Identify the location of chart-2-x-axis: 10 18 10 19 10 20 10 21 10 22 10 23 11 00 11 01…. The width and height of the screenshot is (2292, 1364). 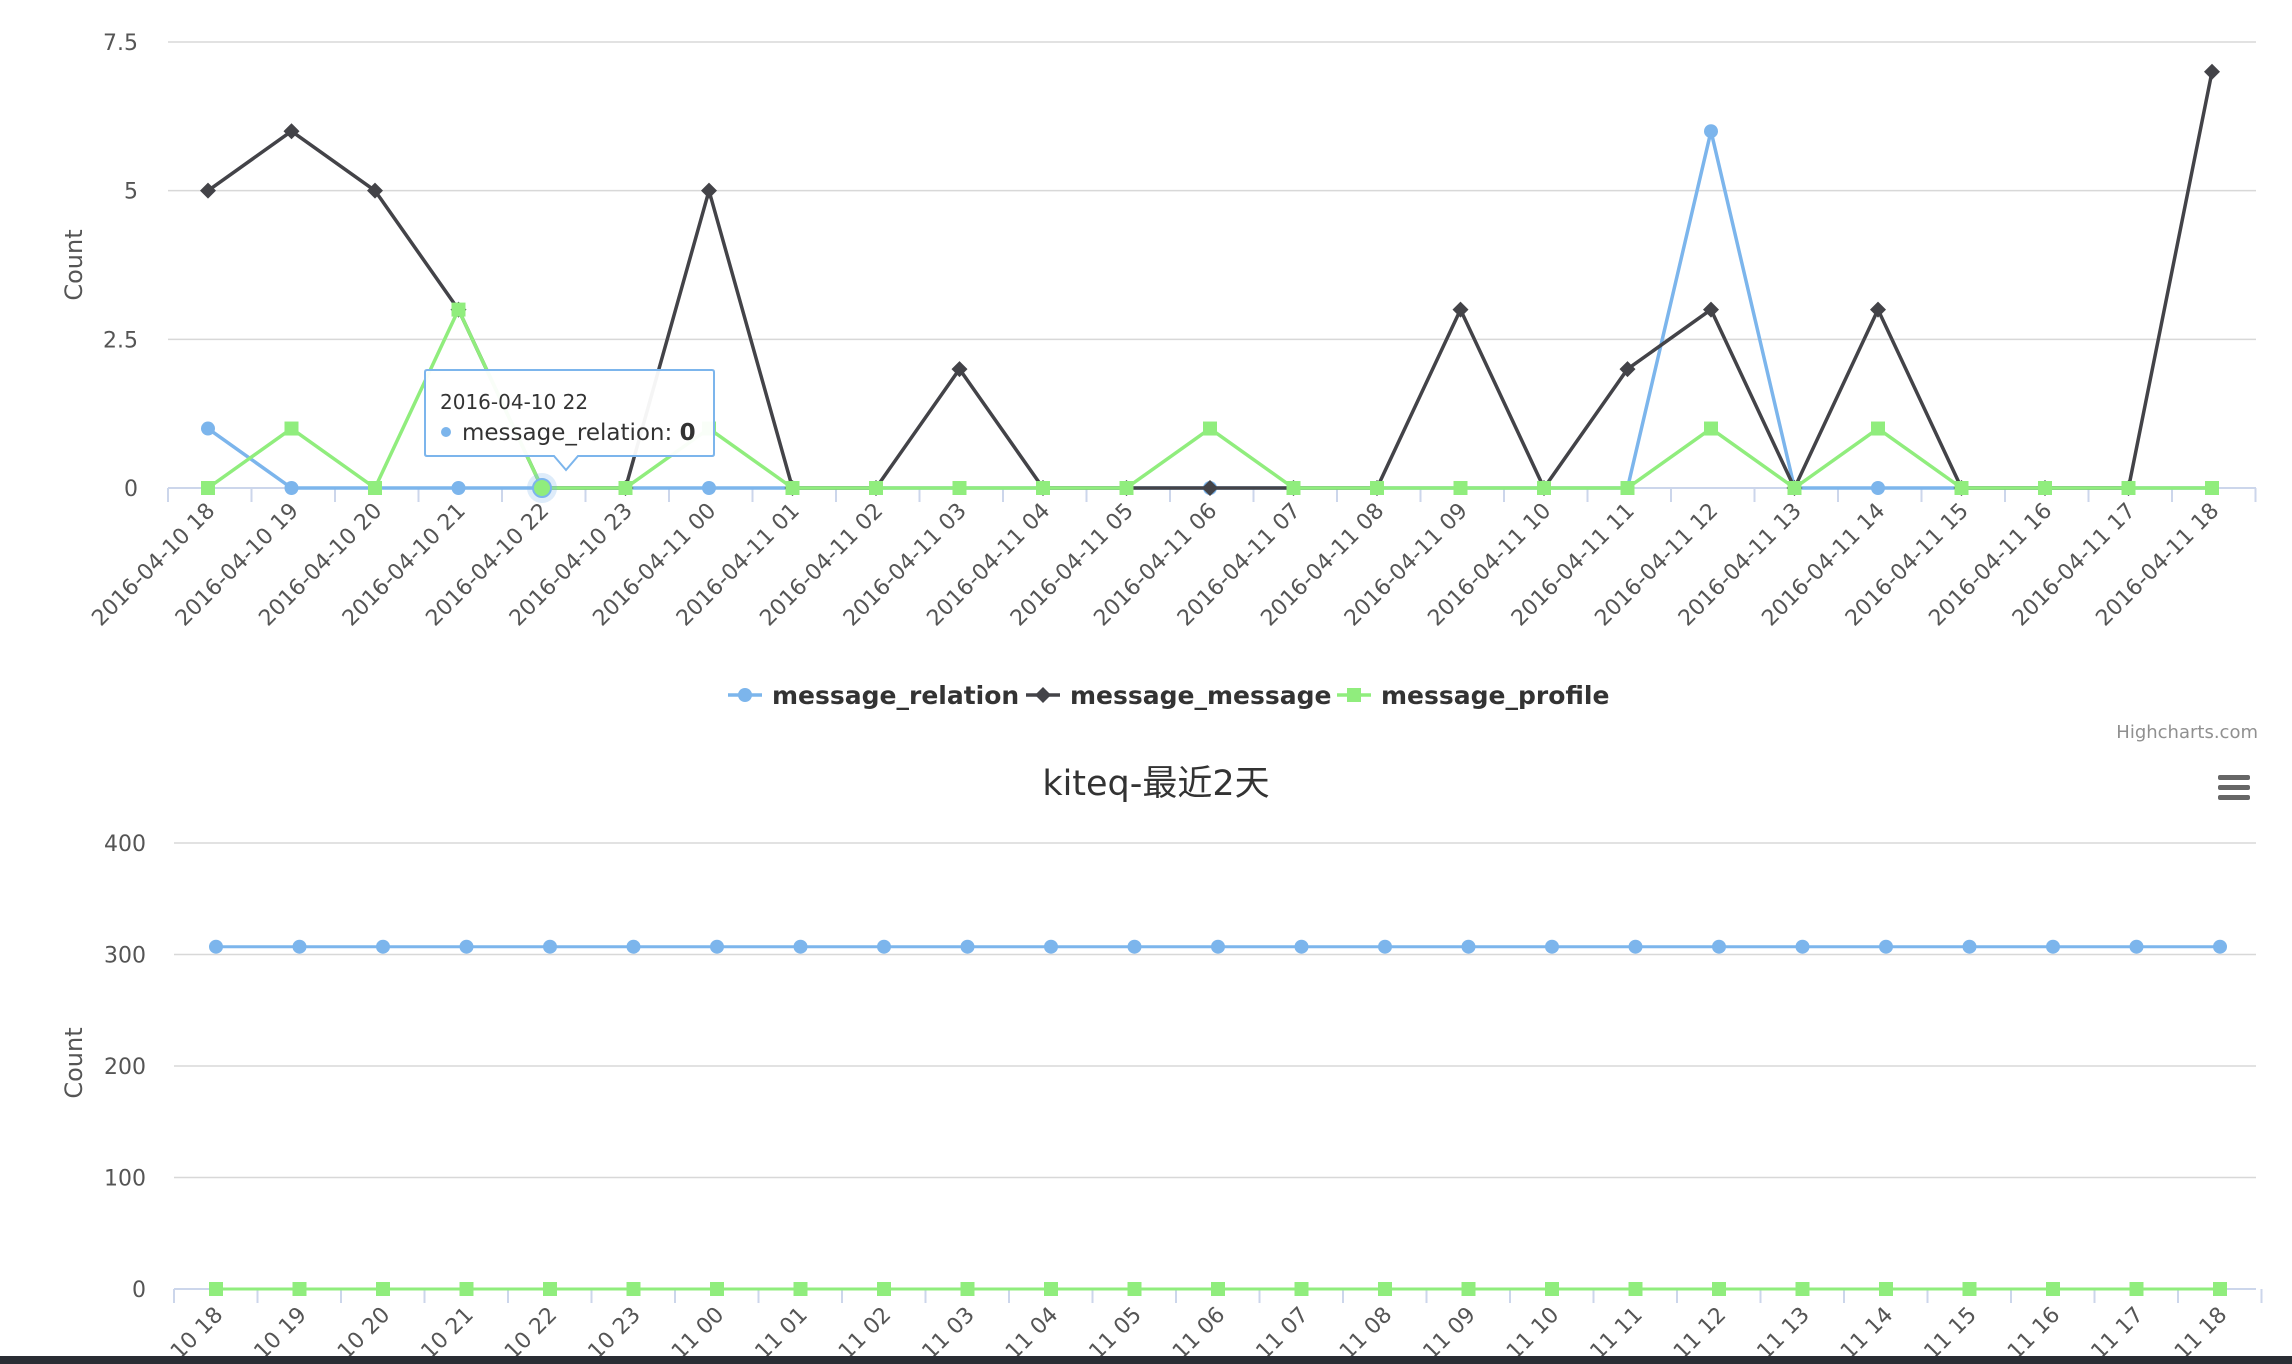
(1214, 1326).